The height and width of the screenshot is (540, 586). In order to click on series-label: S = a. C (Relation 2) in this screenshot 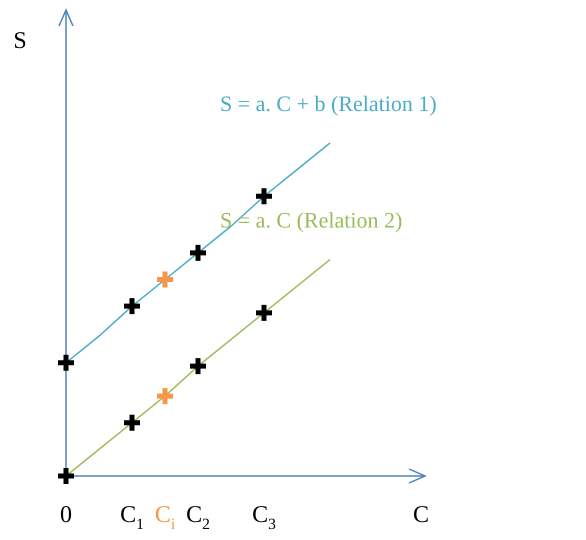, I will do `click(311, 220)`.